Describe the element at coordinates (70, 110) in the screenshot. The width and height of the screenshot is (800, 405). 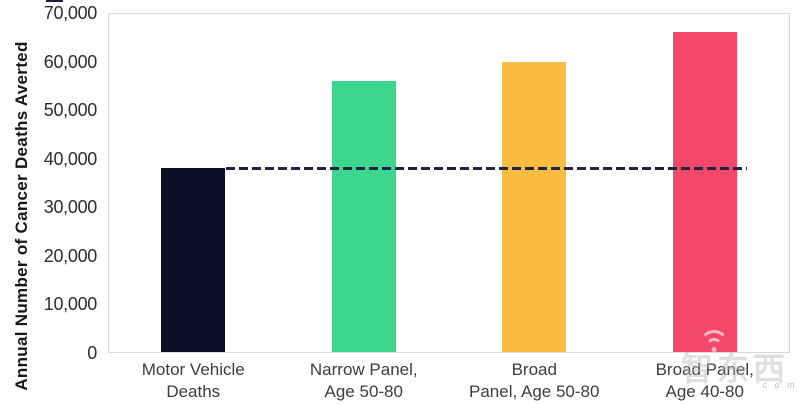
I see `y-tick-label: 50,000` at that location.